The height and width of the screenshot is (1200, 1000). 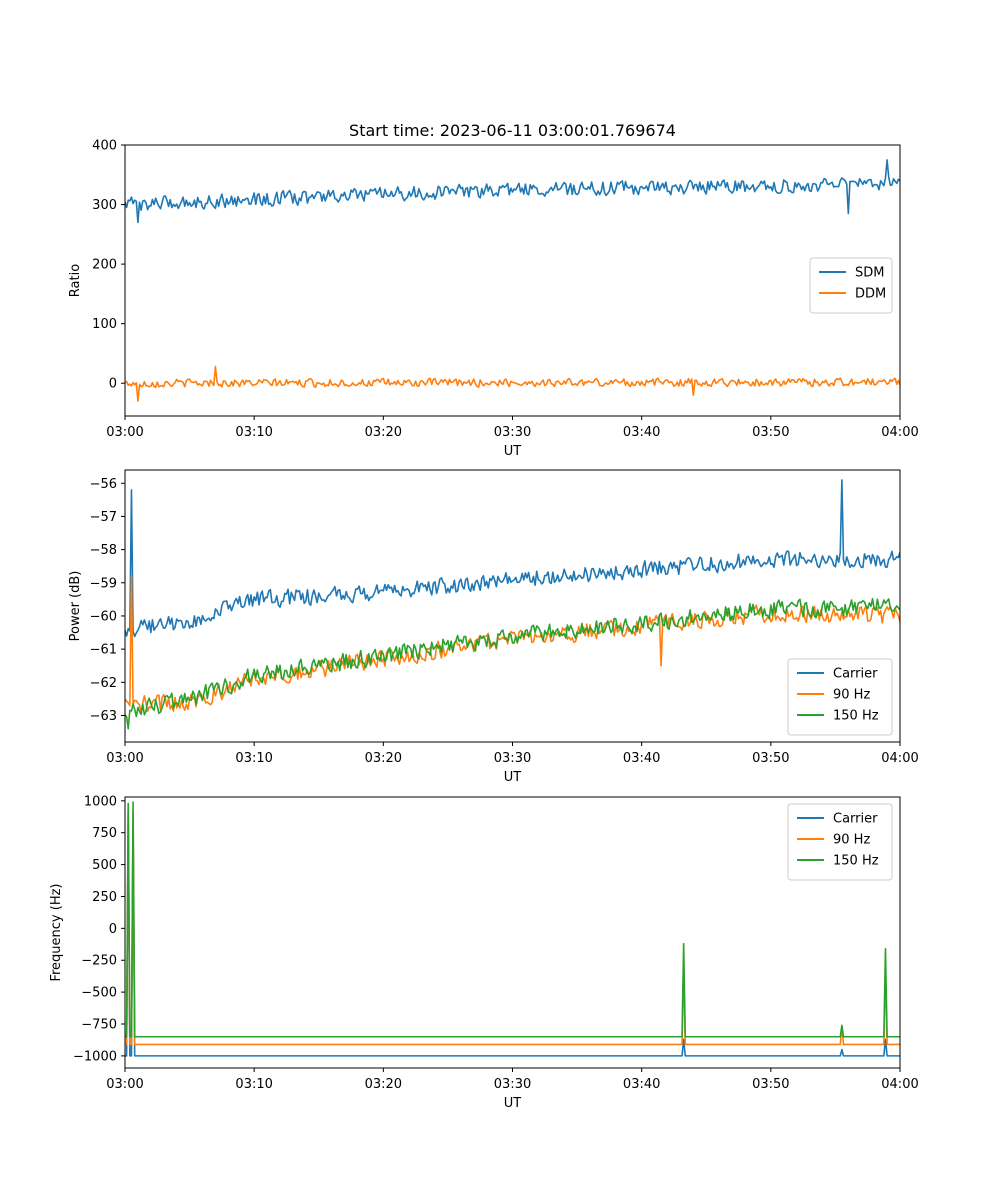 What do you see at coordinates (99, 1025) in the screenshot?
I see `y-tick-label: −750` at bounding box center [99, 1025].